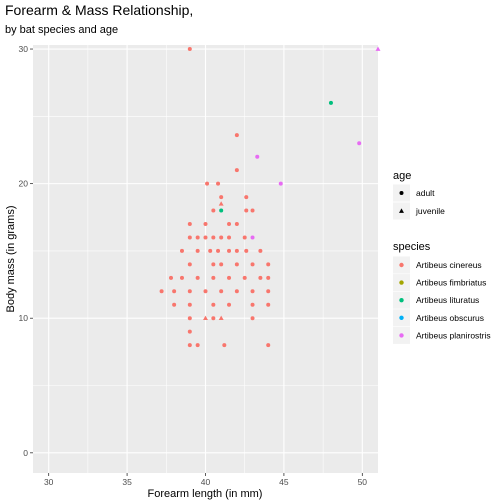  What do you see at coordinates (425, 193) in the screenshot?
I see `legend-age-label: adult` at bounding box center [425, 193].